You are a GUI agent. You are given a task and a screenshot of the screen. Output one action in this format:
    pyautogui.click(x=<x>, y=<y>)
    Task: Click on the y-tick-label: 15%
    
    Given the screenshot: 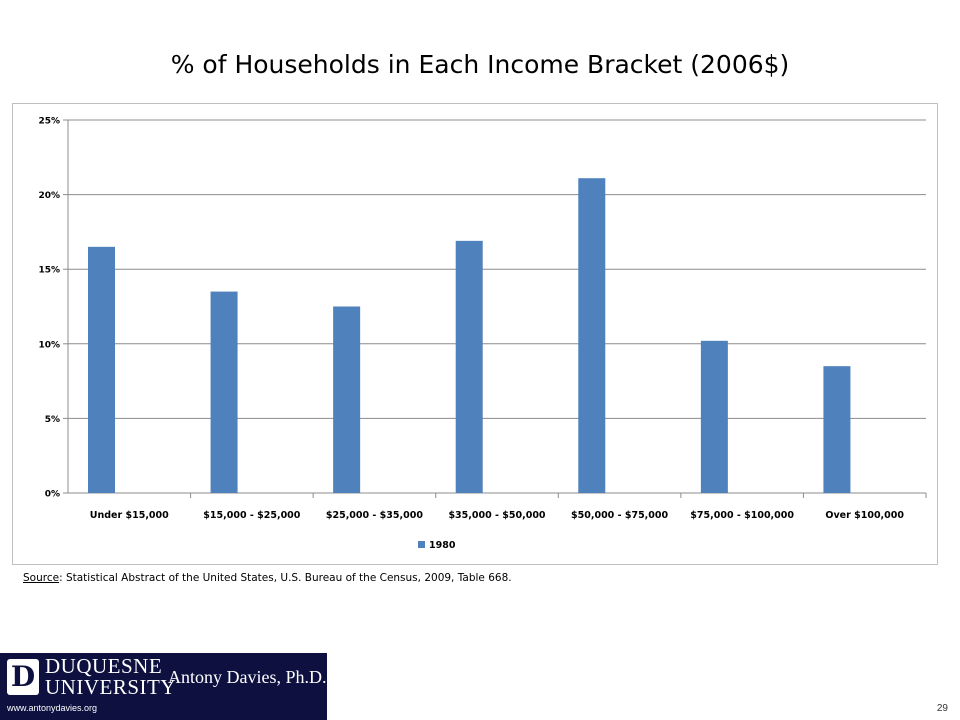 What is the action you would take?
    pyautogui.click(x=49, y=271)
    